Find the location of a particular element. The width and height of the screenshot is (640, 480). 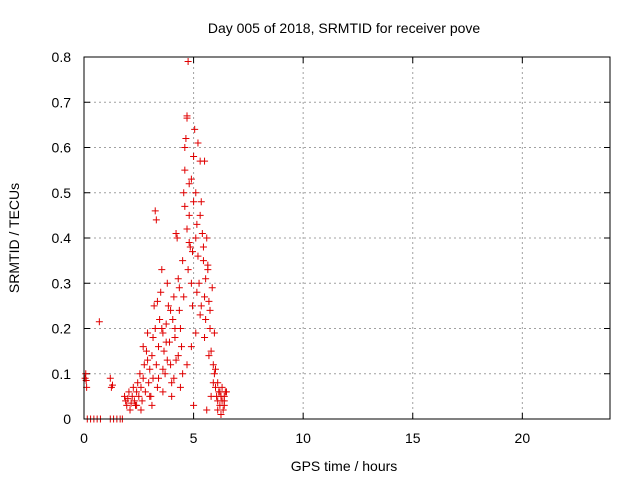

x-tick-label: 5 is located at coordinates (194, 438).